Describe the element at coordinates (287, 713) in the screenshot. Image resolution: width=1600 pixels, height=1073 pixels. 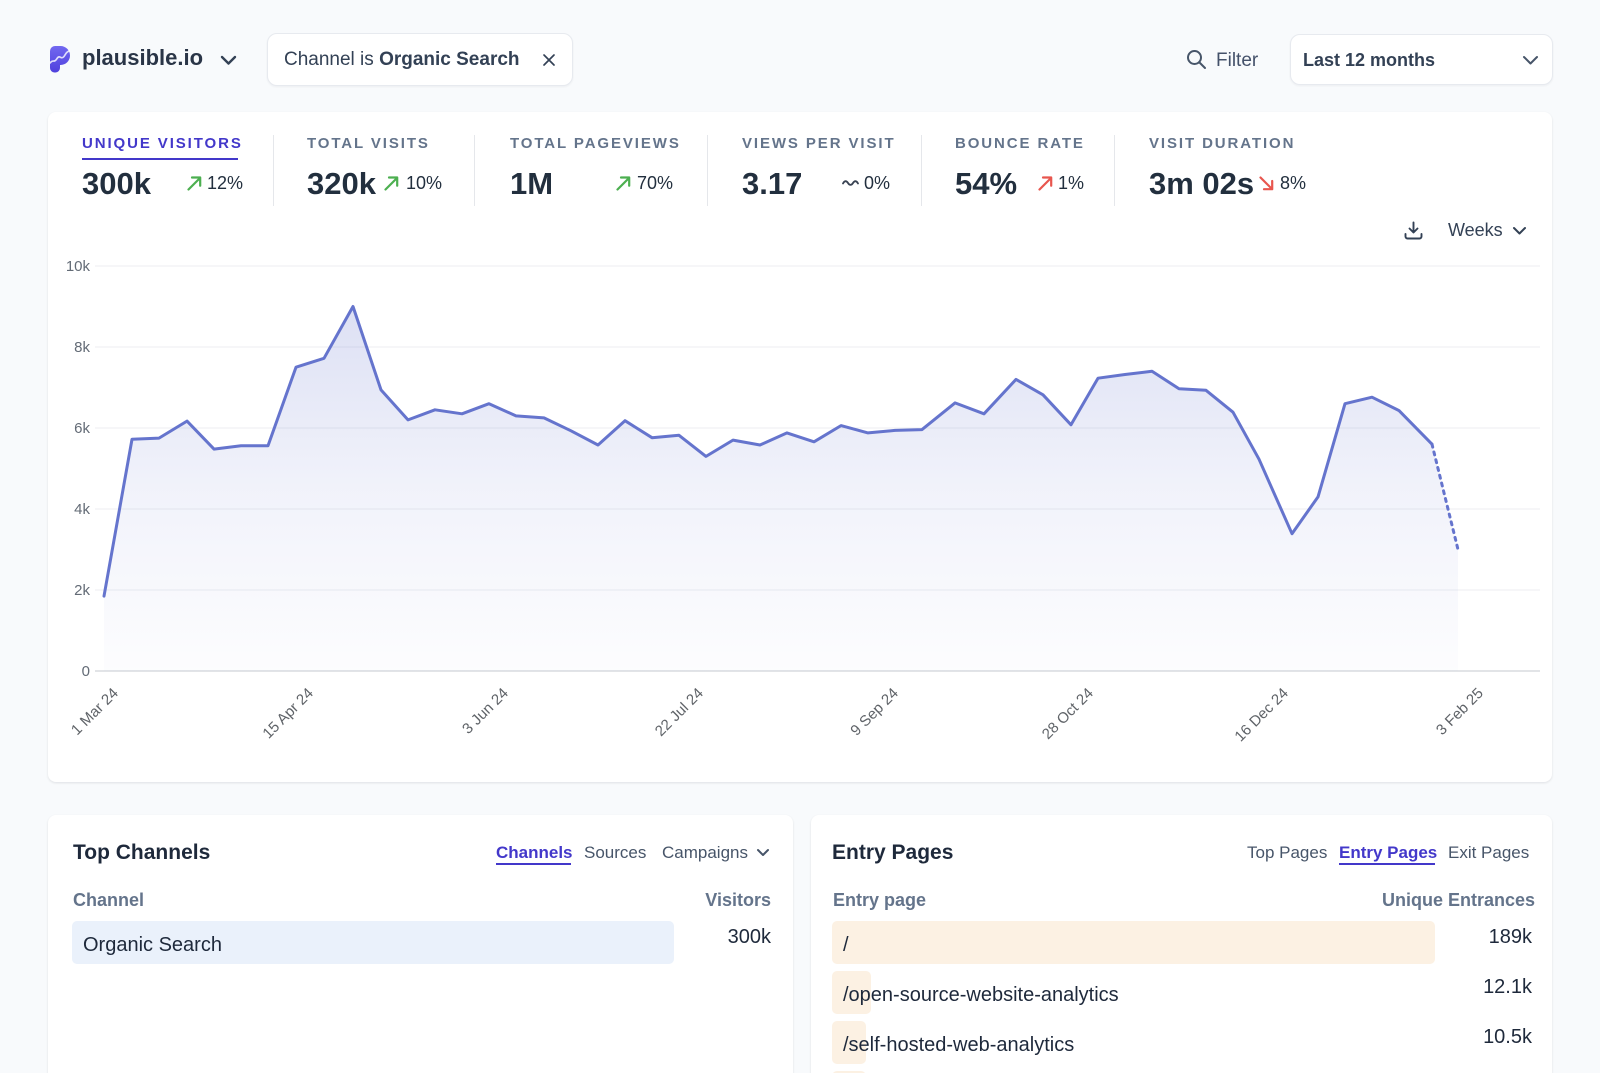
I see `svg-text: 15 Apr 24` at that location.